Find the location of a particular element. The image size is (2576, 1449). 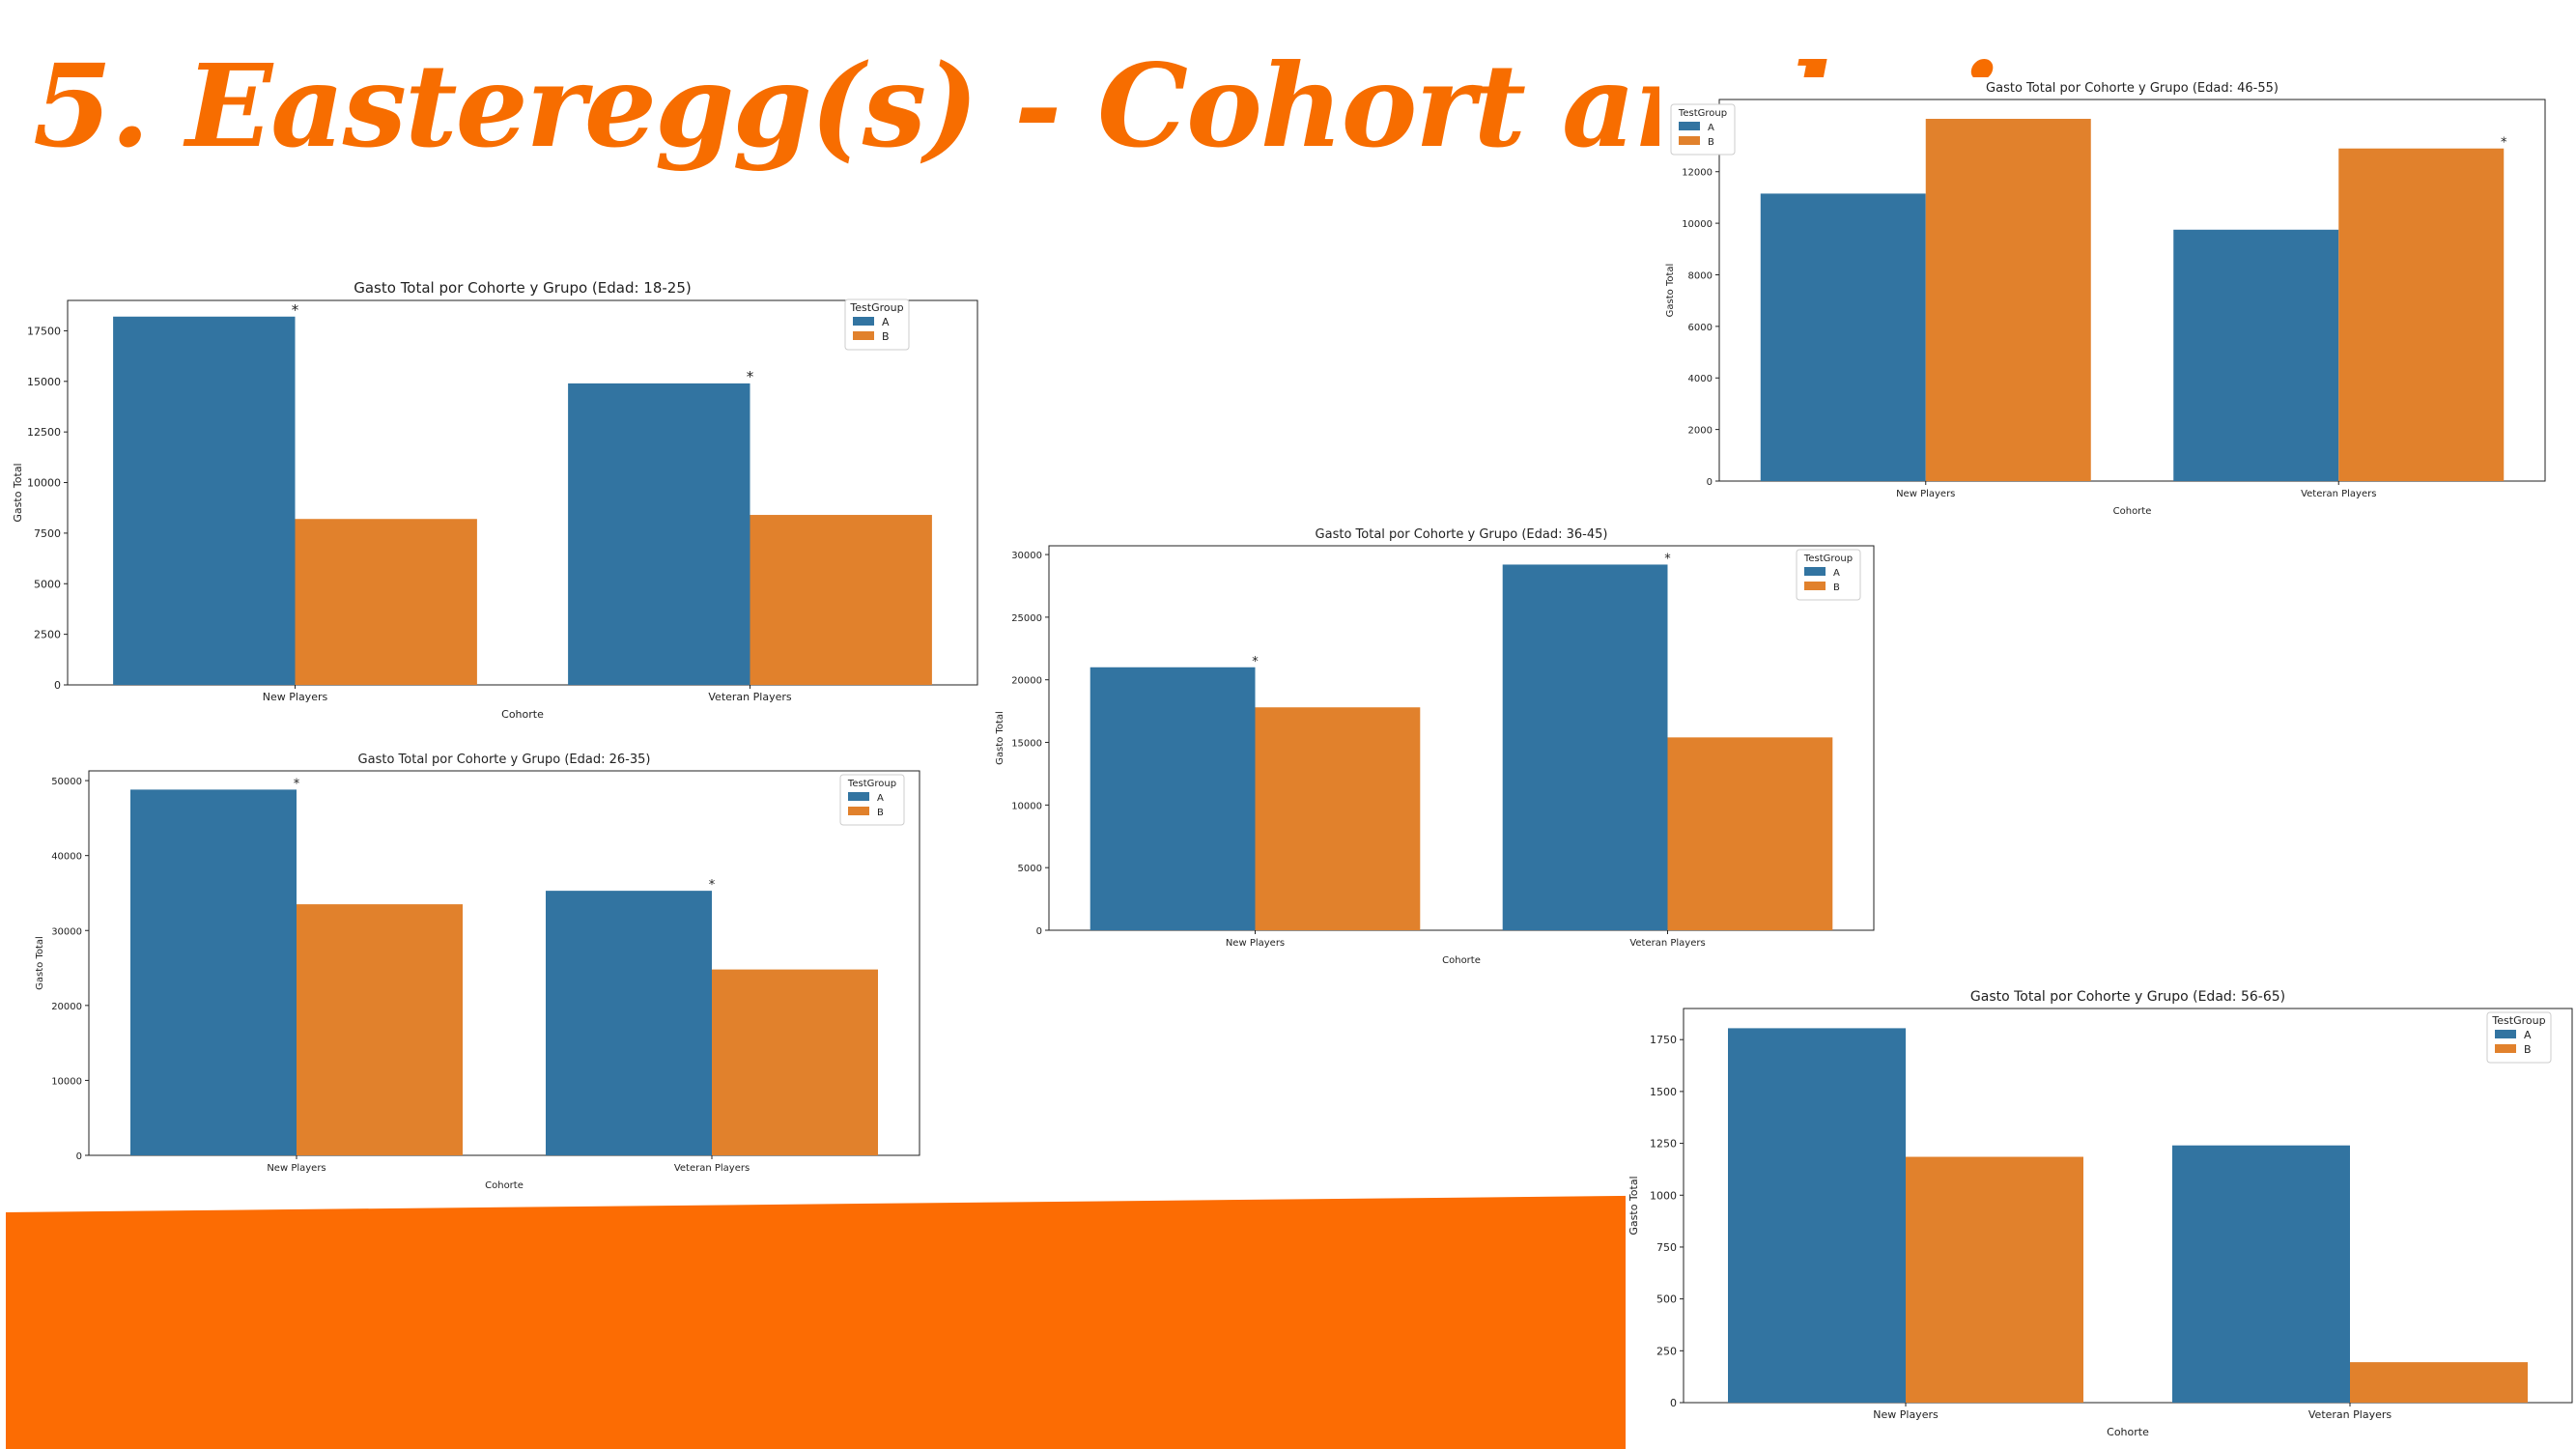

y-tick-label: 500 is located at coordinates (1666, 1299).